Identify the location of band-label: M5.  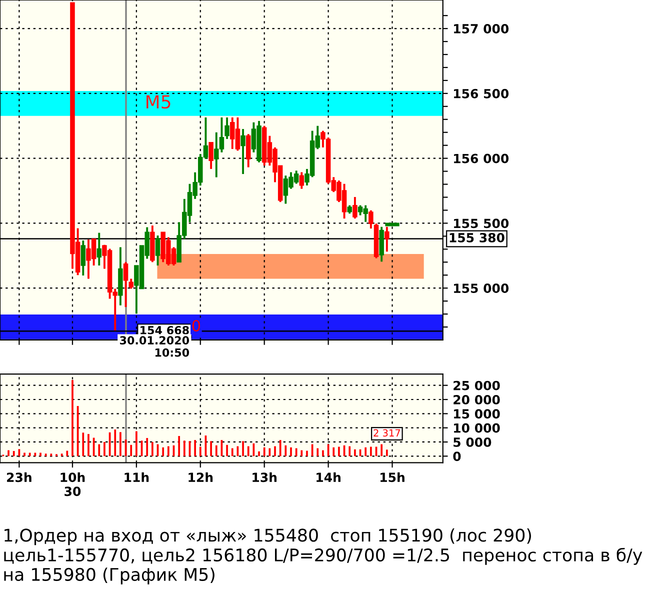
(158, 102).